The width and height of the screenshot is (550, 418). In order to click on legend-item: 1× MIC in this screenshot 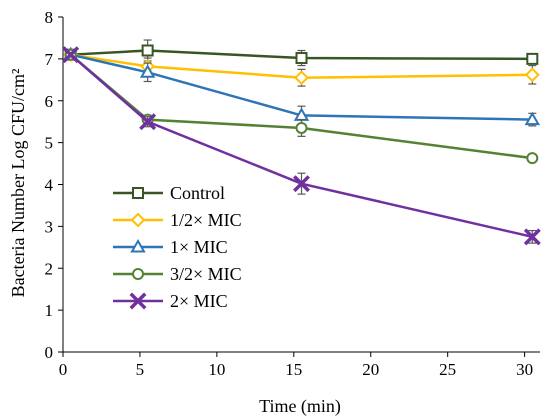, I will do `click(170, 247)`.